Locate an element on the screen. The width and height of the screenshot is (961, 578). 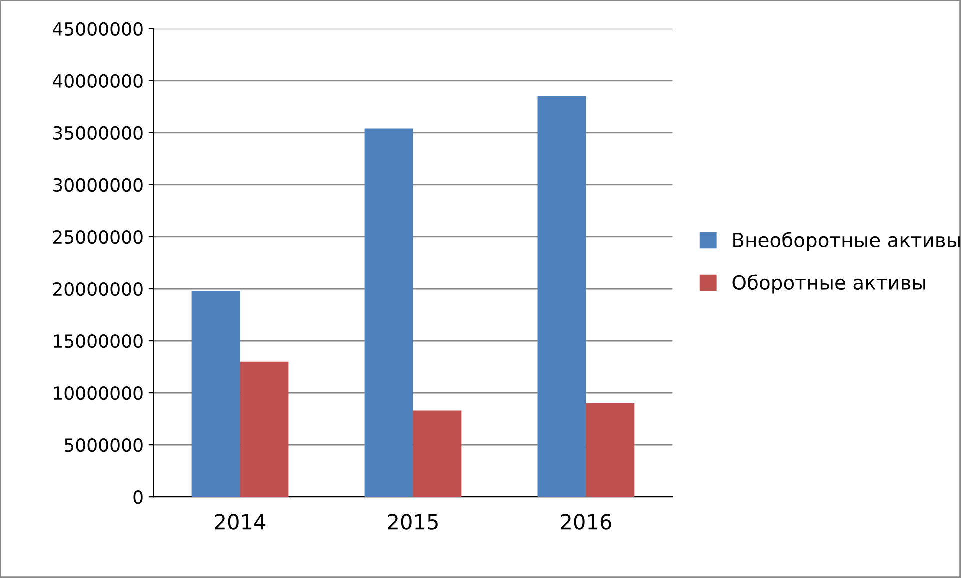
y-tick-label: 20000000 is located at coordinates (98, 289).